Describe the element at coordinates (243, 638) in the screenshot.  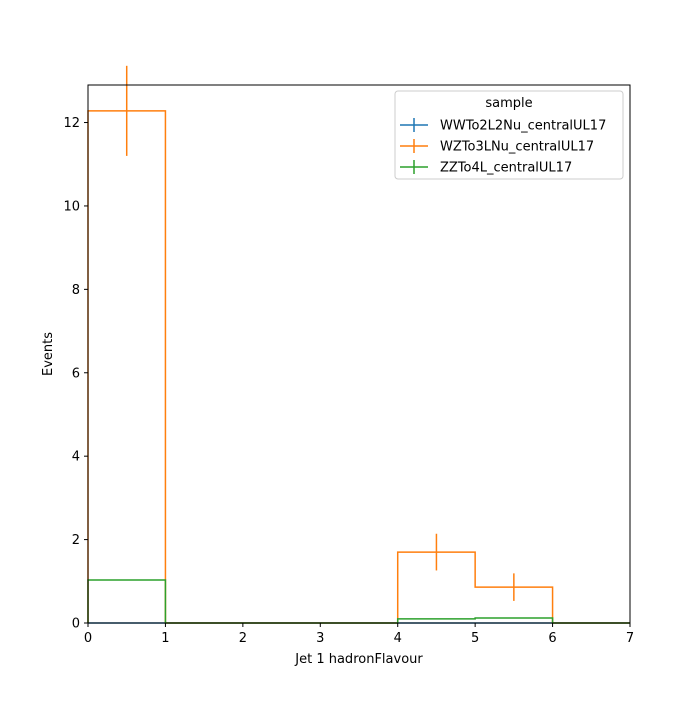
I see `x-tick-label: 2` at that location.